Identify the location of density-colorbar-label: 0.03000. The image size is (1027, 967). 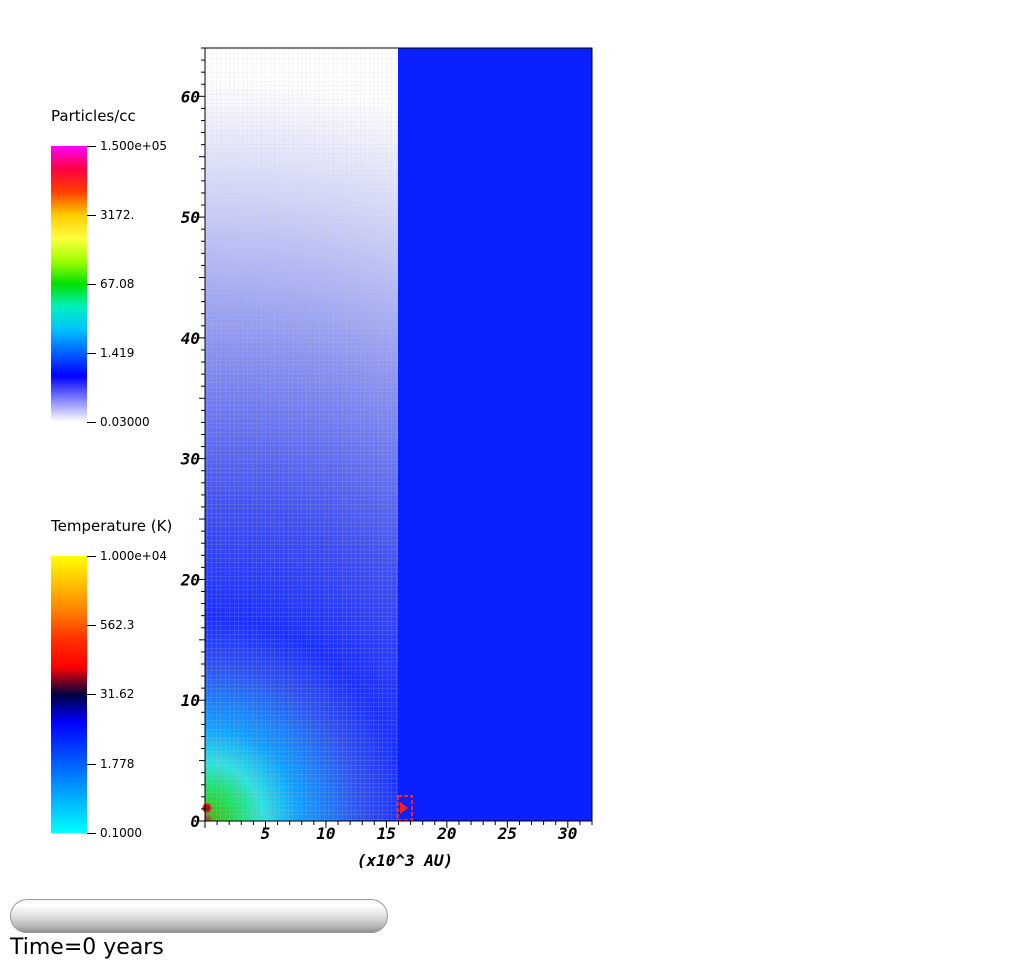
(125, 422).